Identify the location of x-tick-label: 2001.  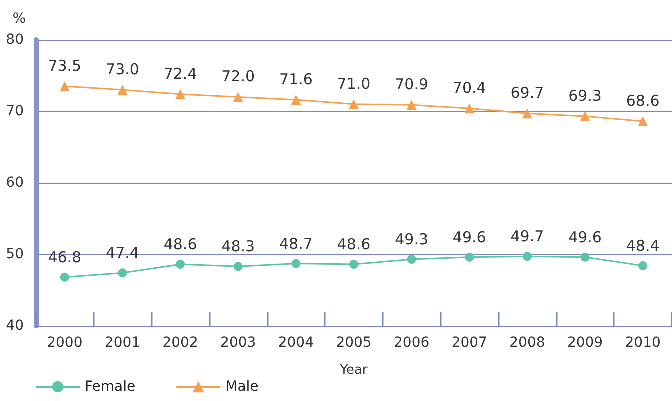
(122, 343).